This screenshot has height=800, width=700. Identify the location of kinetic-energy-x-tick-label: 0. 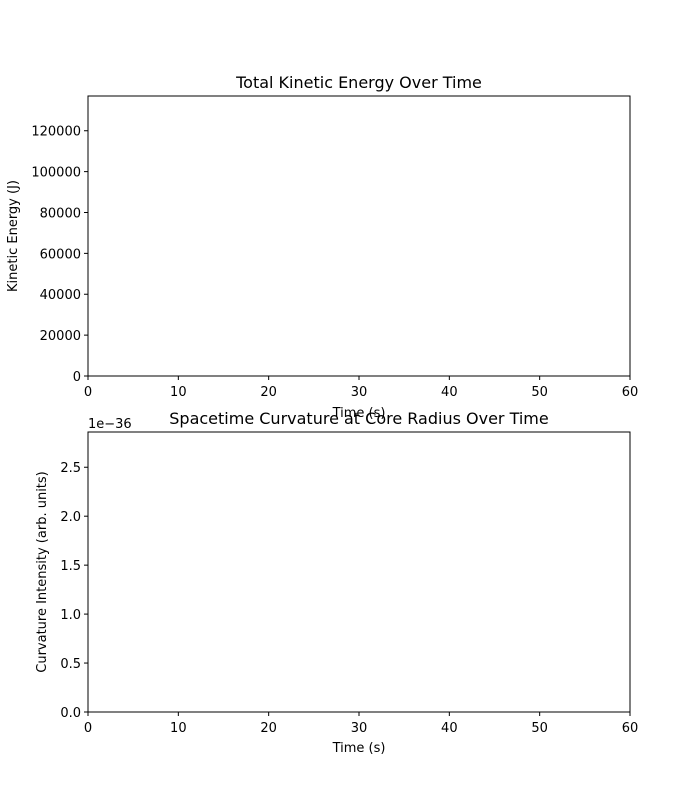
(88, 392).